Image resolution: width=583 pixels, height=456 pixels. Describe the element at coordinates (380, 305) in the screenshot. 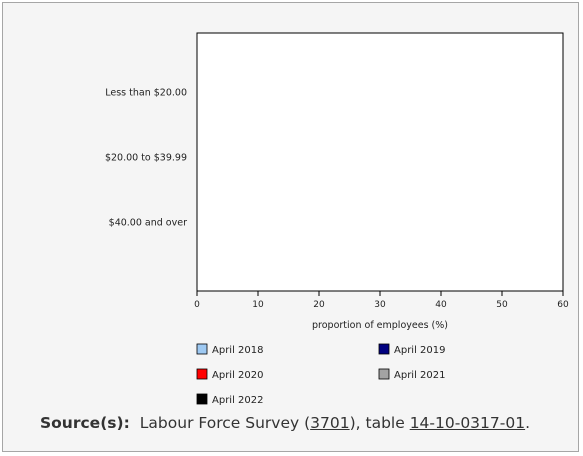

I see `x-tick-label: 30` at that location.